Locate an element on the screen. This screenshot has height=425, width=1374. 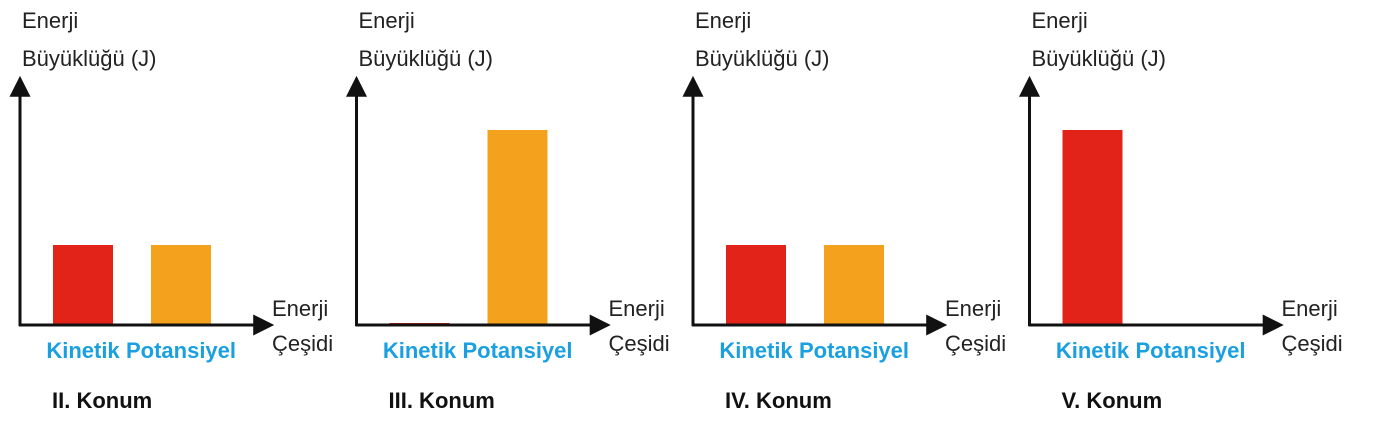
chart-title: IV. Konum is located at coordinates (778, 400).